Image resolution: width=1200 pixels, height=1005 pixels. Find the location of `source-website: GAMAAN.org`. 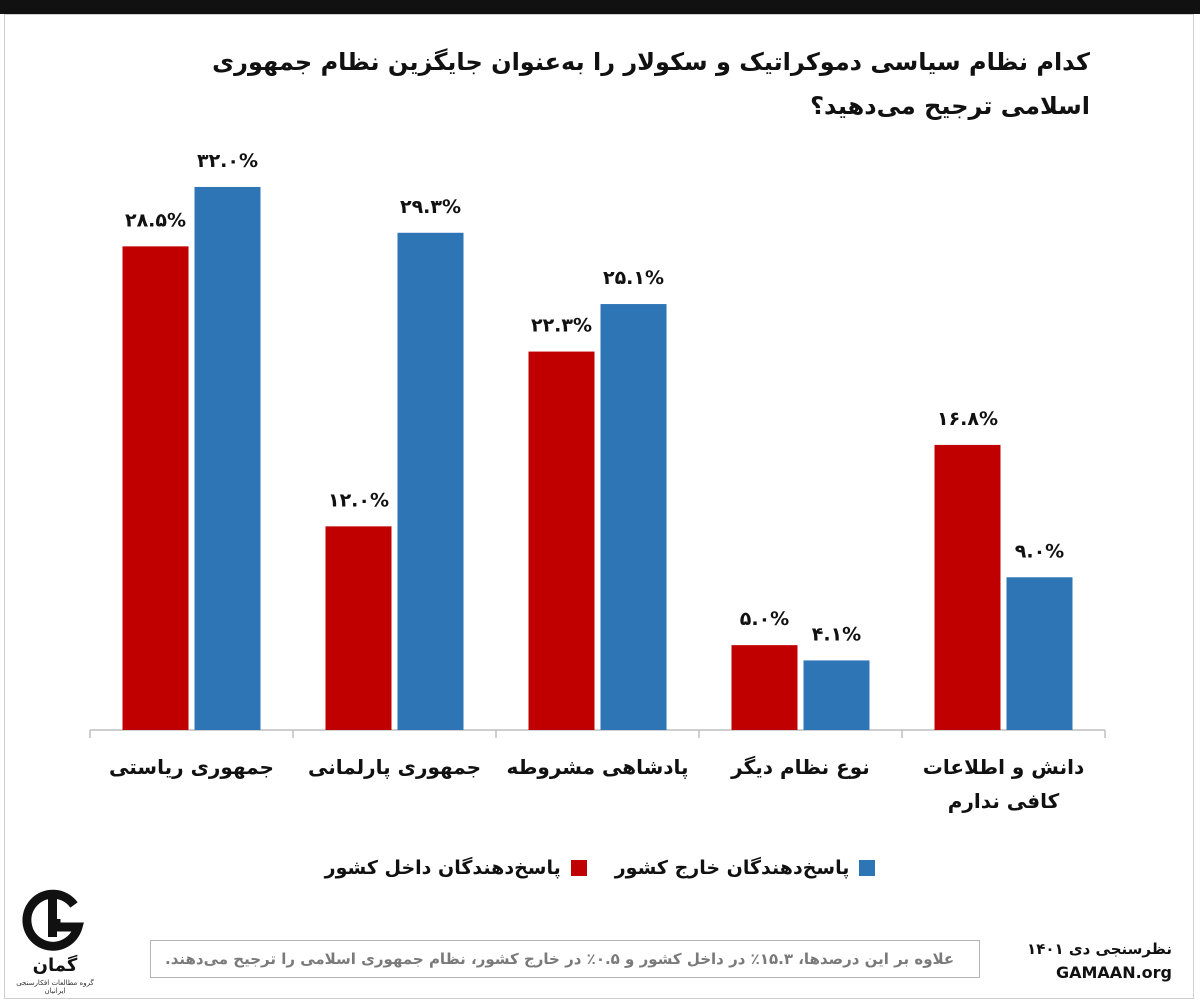

source-website: GAMAAN.org is located at coordinates (1113, 972).